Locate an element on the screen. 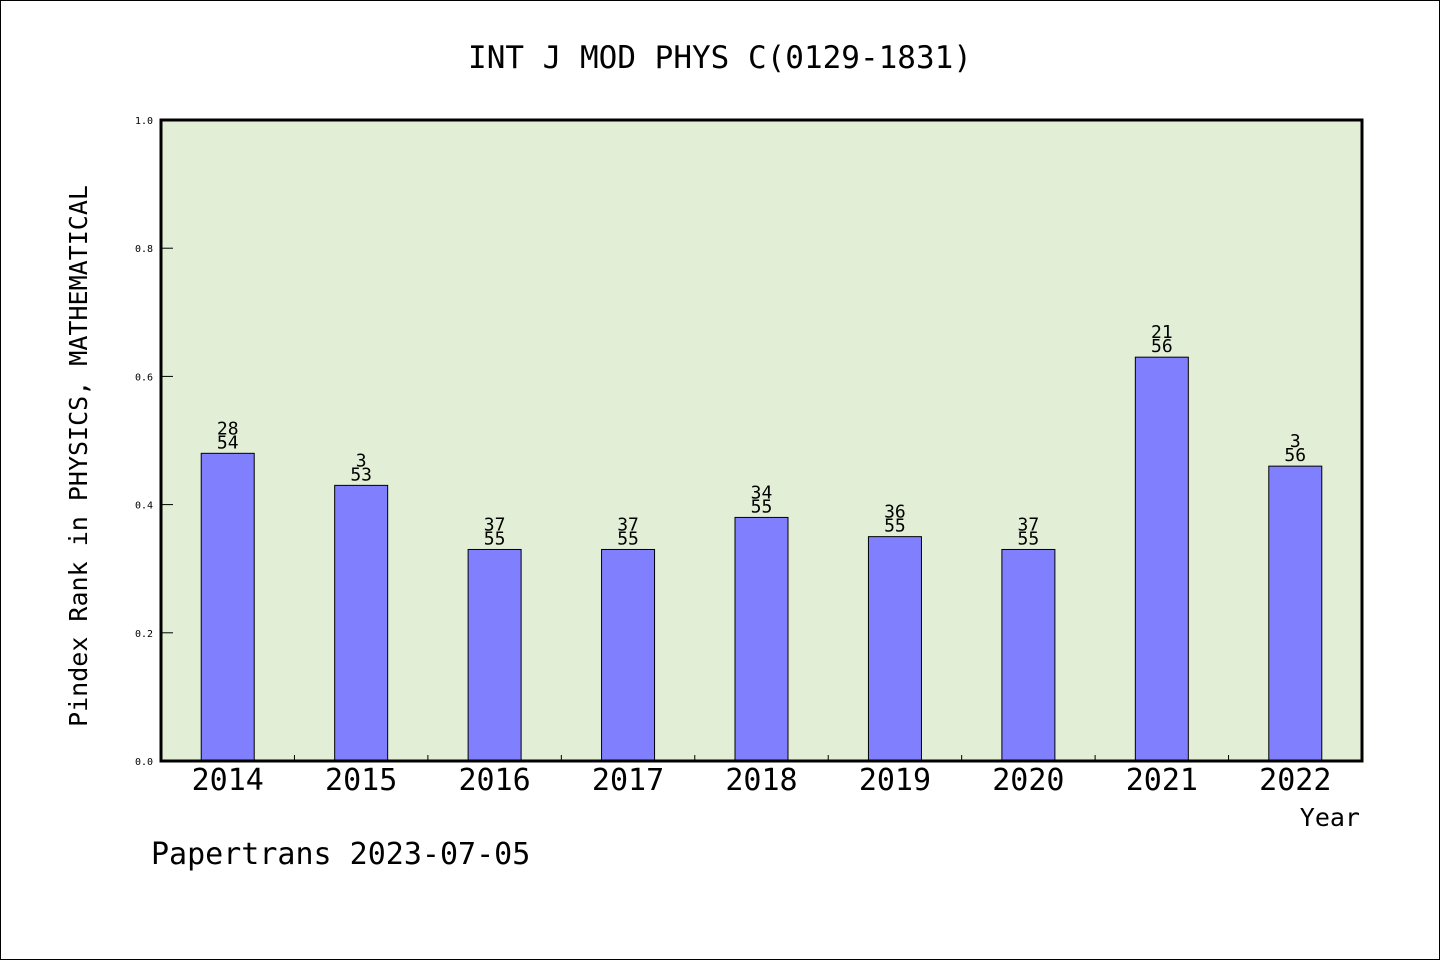 The height and width of the screenshot is (960, 1440). rank-label: 36 is located at coordinates (895, 512).